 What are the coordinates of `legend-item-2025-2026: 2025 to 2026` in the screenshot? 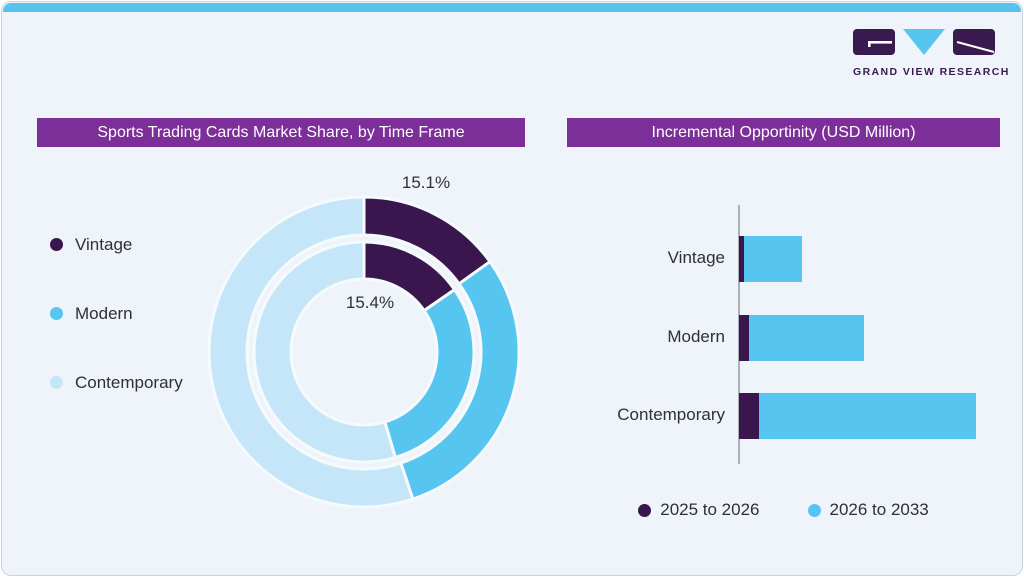 It's located at (699, 510).